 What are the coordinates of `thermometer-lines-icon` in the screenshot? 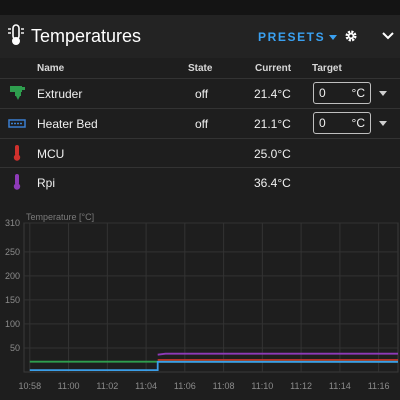 It's located at (16, 34).